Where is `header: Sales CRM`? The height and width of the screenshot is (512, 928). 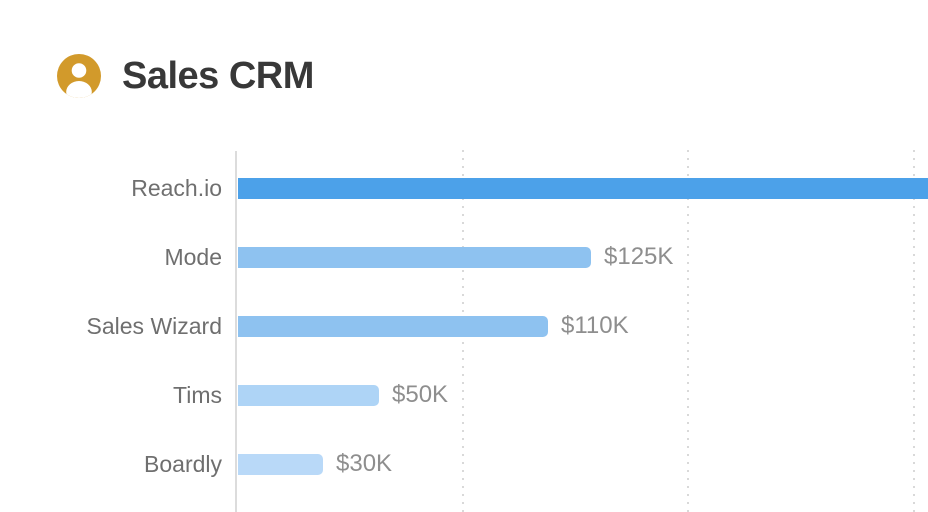 header: Sales CRM is located at coordinates (185, 76).